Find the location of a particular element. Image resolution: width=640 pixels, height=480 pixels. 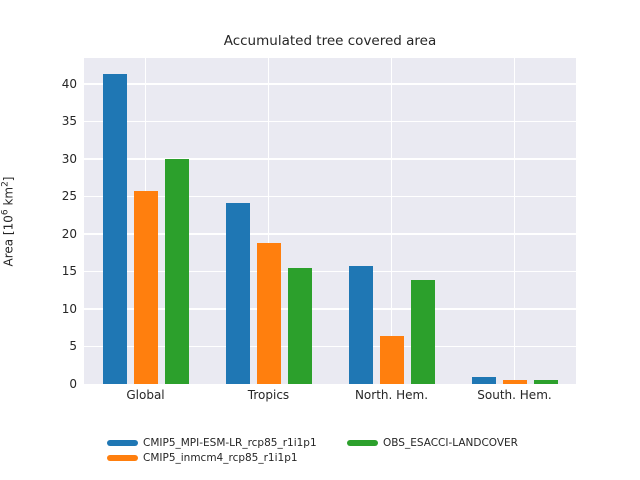

bar-group-south-hem is located at coordinates (514, 221).